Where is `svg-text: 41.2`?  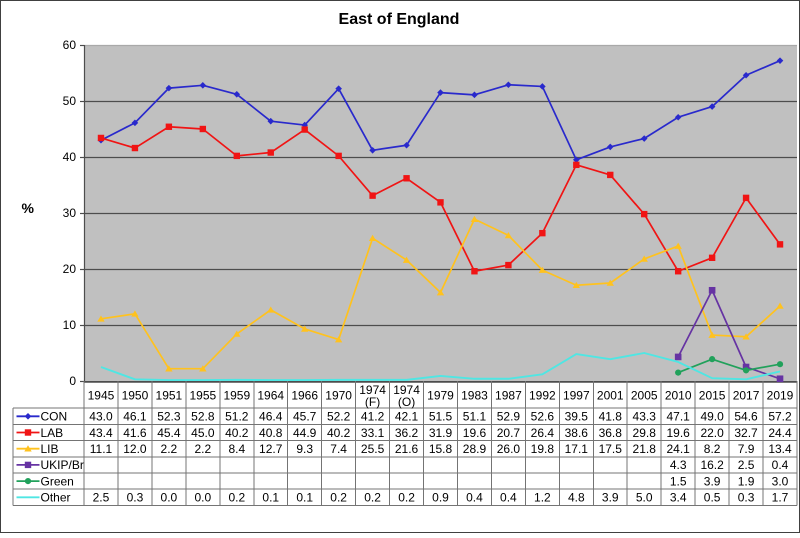 svg-text: 41.2 is located at coordinates (373, 417).